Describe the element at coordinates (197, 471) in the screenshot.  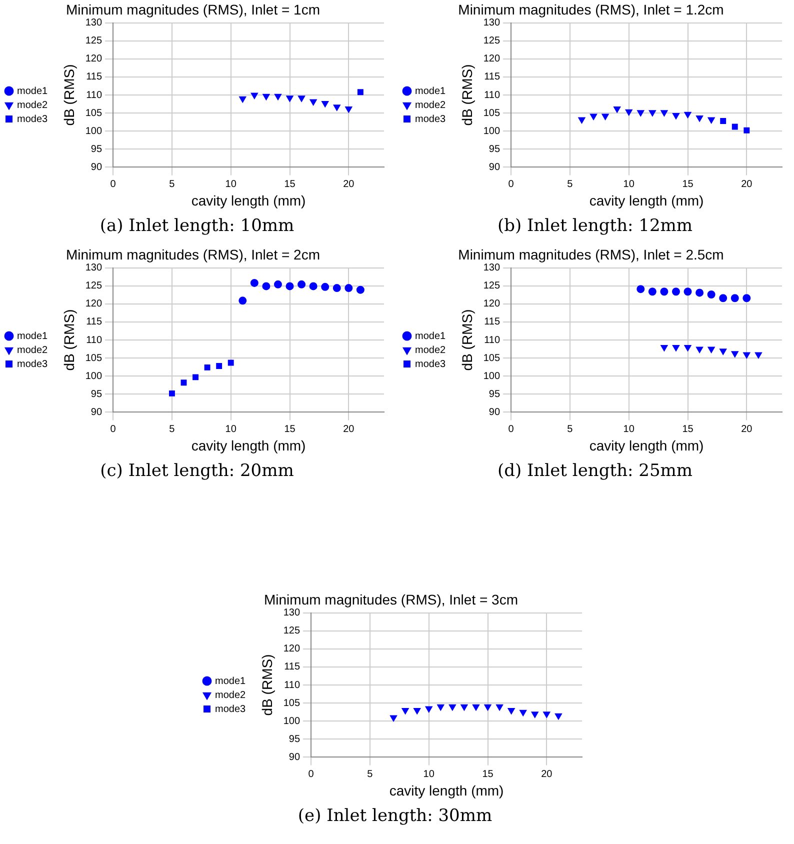
I see `text: (c) Inlet length: 20mm` at that location.